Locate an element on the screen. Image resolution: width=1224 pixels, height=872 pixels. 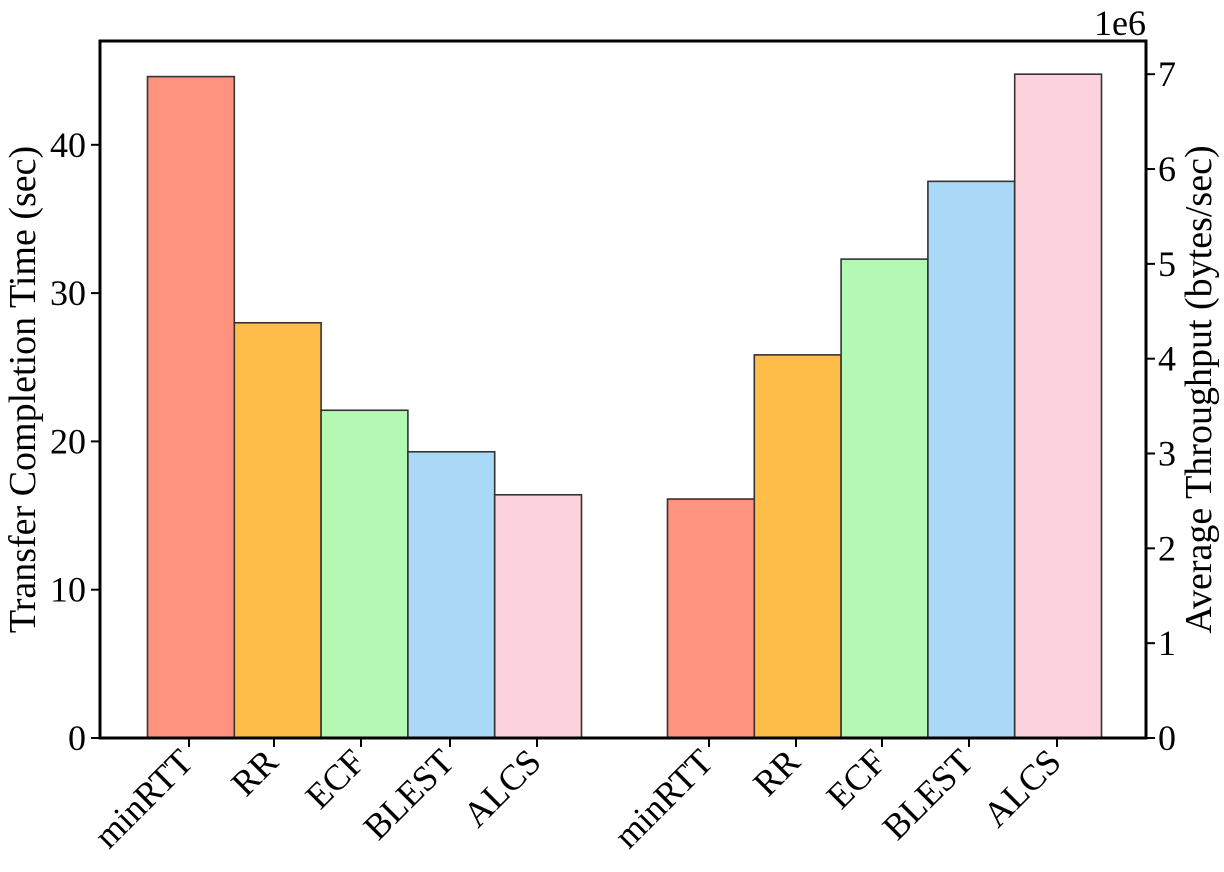
bar-right-alcs is located at coordinates (1058, 406).